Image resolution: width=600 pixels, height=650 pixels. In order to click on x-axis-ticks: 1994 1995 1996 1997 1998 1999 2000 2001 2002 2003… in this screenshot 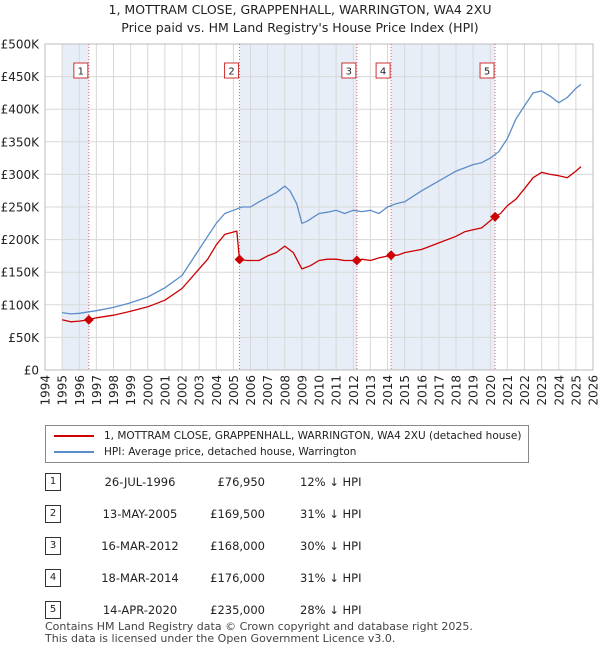, I will do `click(319, 390)`.